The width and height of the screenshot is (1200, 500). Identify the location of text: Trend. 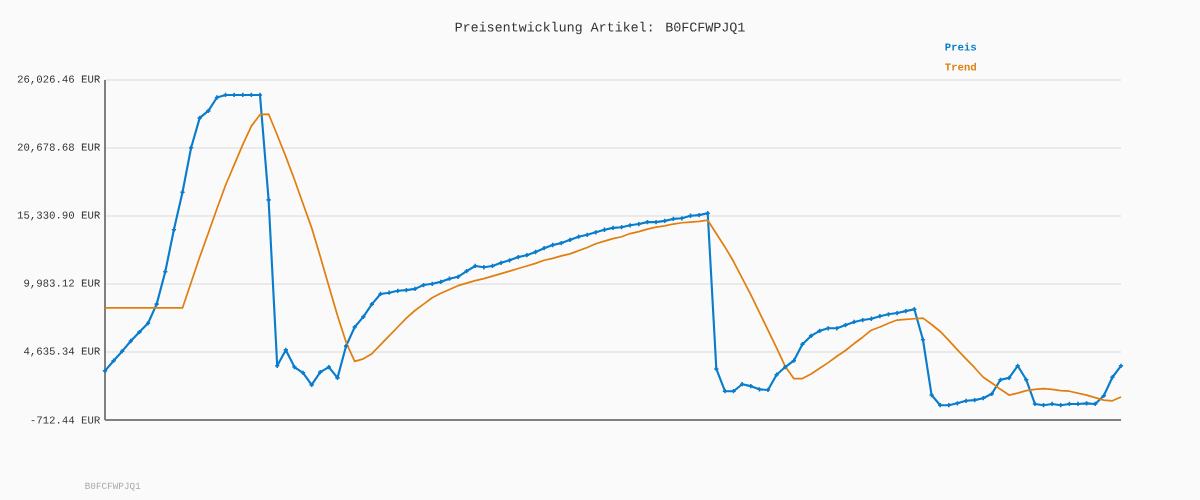
(960, 66).